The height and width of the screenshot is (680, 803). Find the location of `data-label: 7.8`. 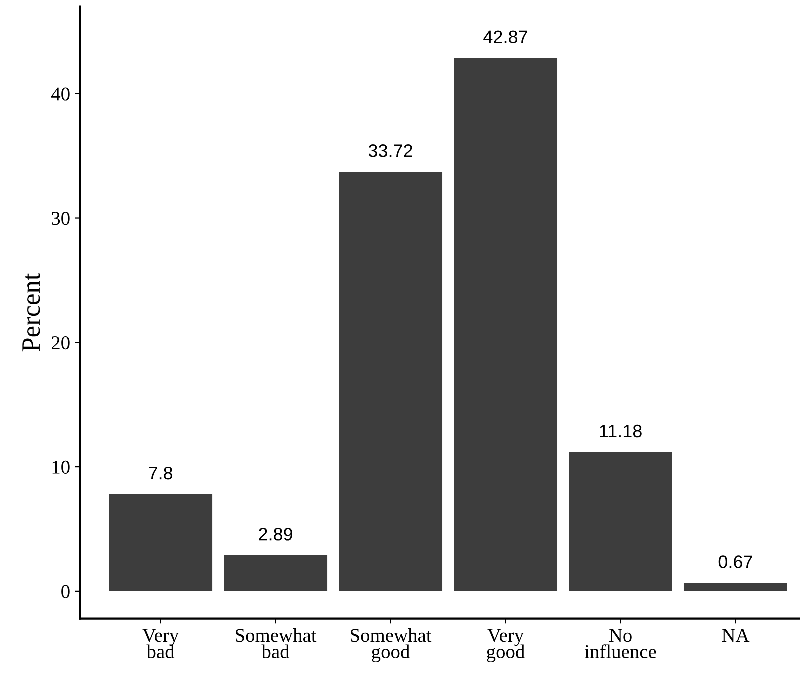

data-label: 7.8 is located at coordinates (161, 473).